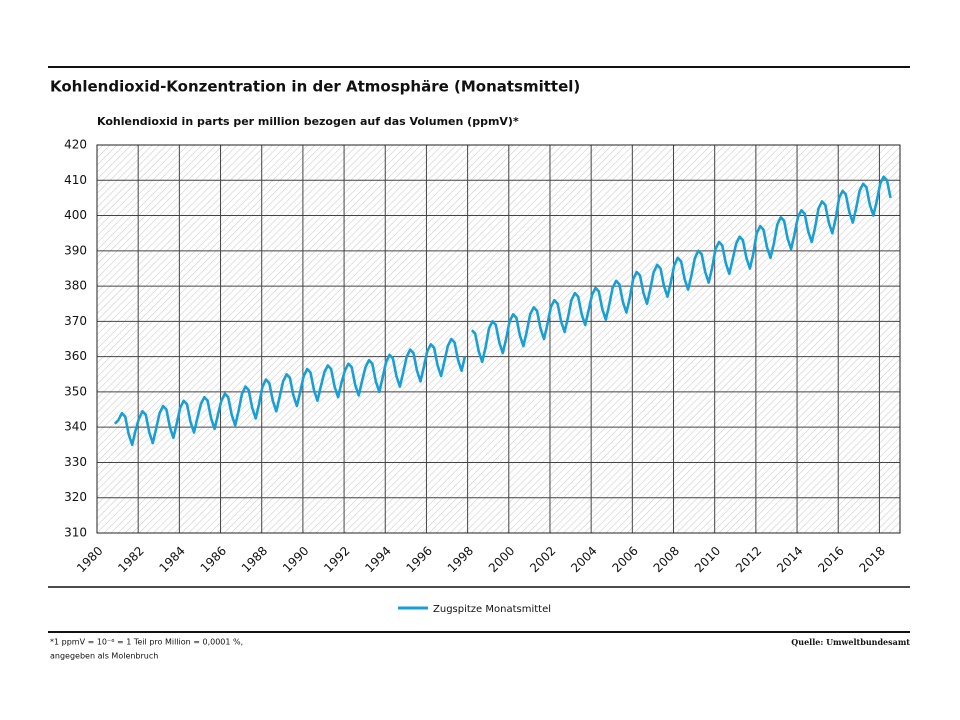 The width and height of the screenshot is (960, 720). I want to click on x-tick-label: 2000, so click(501, 559).